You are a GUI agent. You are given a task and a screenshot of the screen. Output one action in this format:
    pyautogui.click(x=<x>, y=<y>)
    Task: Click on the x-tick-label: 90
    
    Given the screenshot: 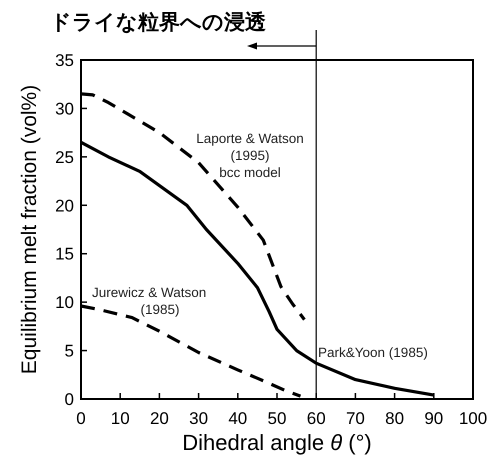 What is the action you would take?
    pyautogui.click(x=434, y=418)
    